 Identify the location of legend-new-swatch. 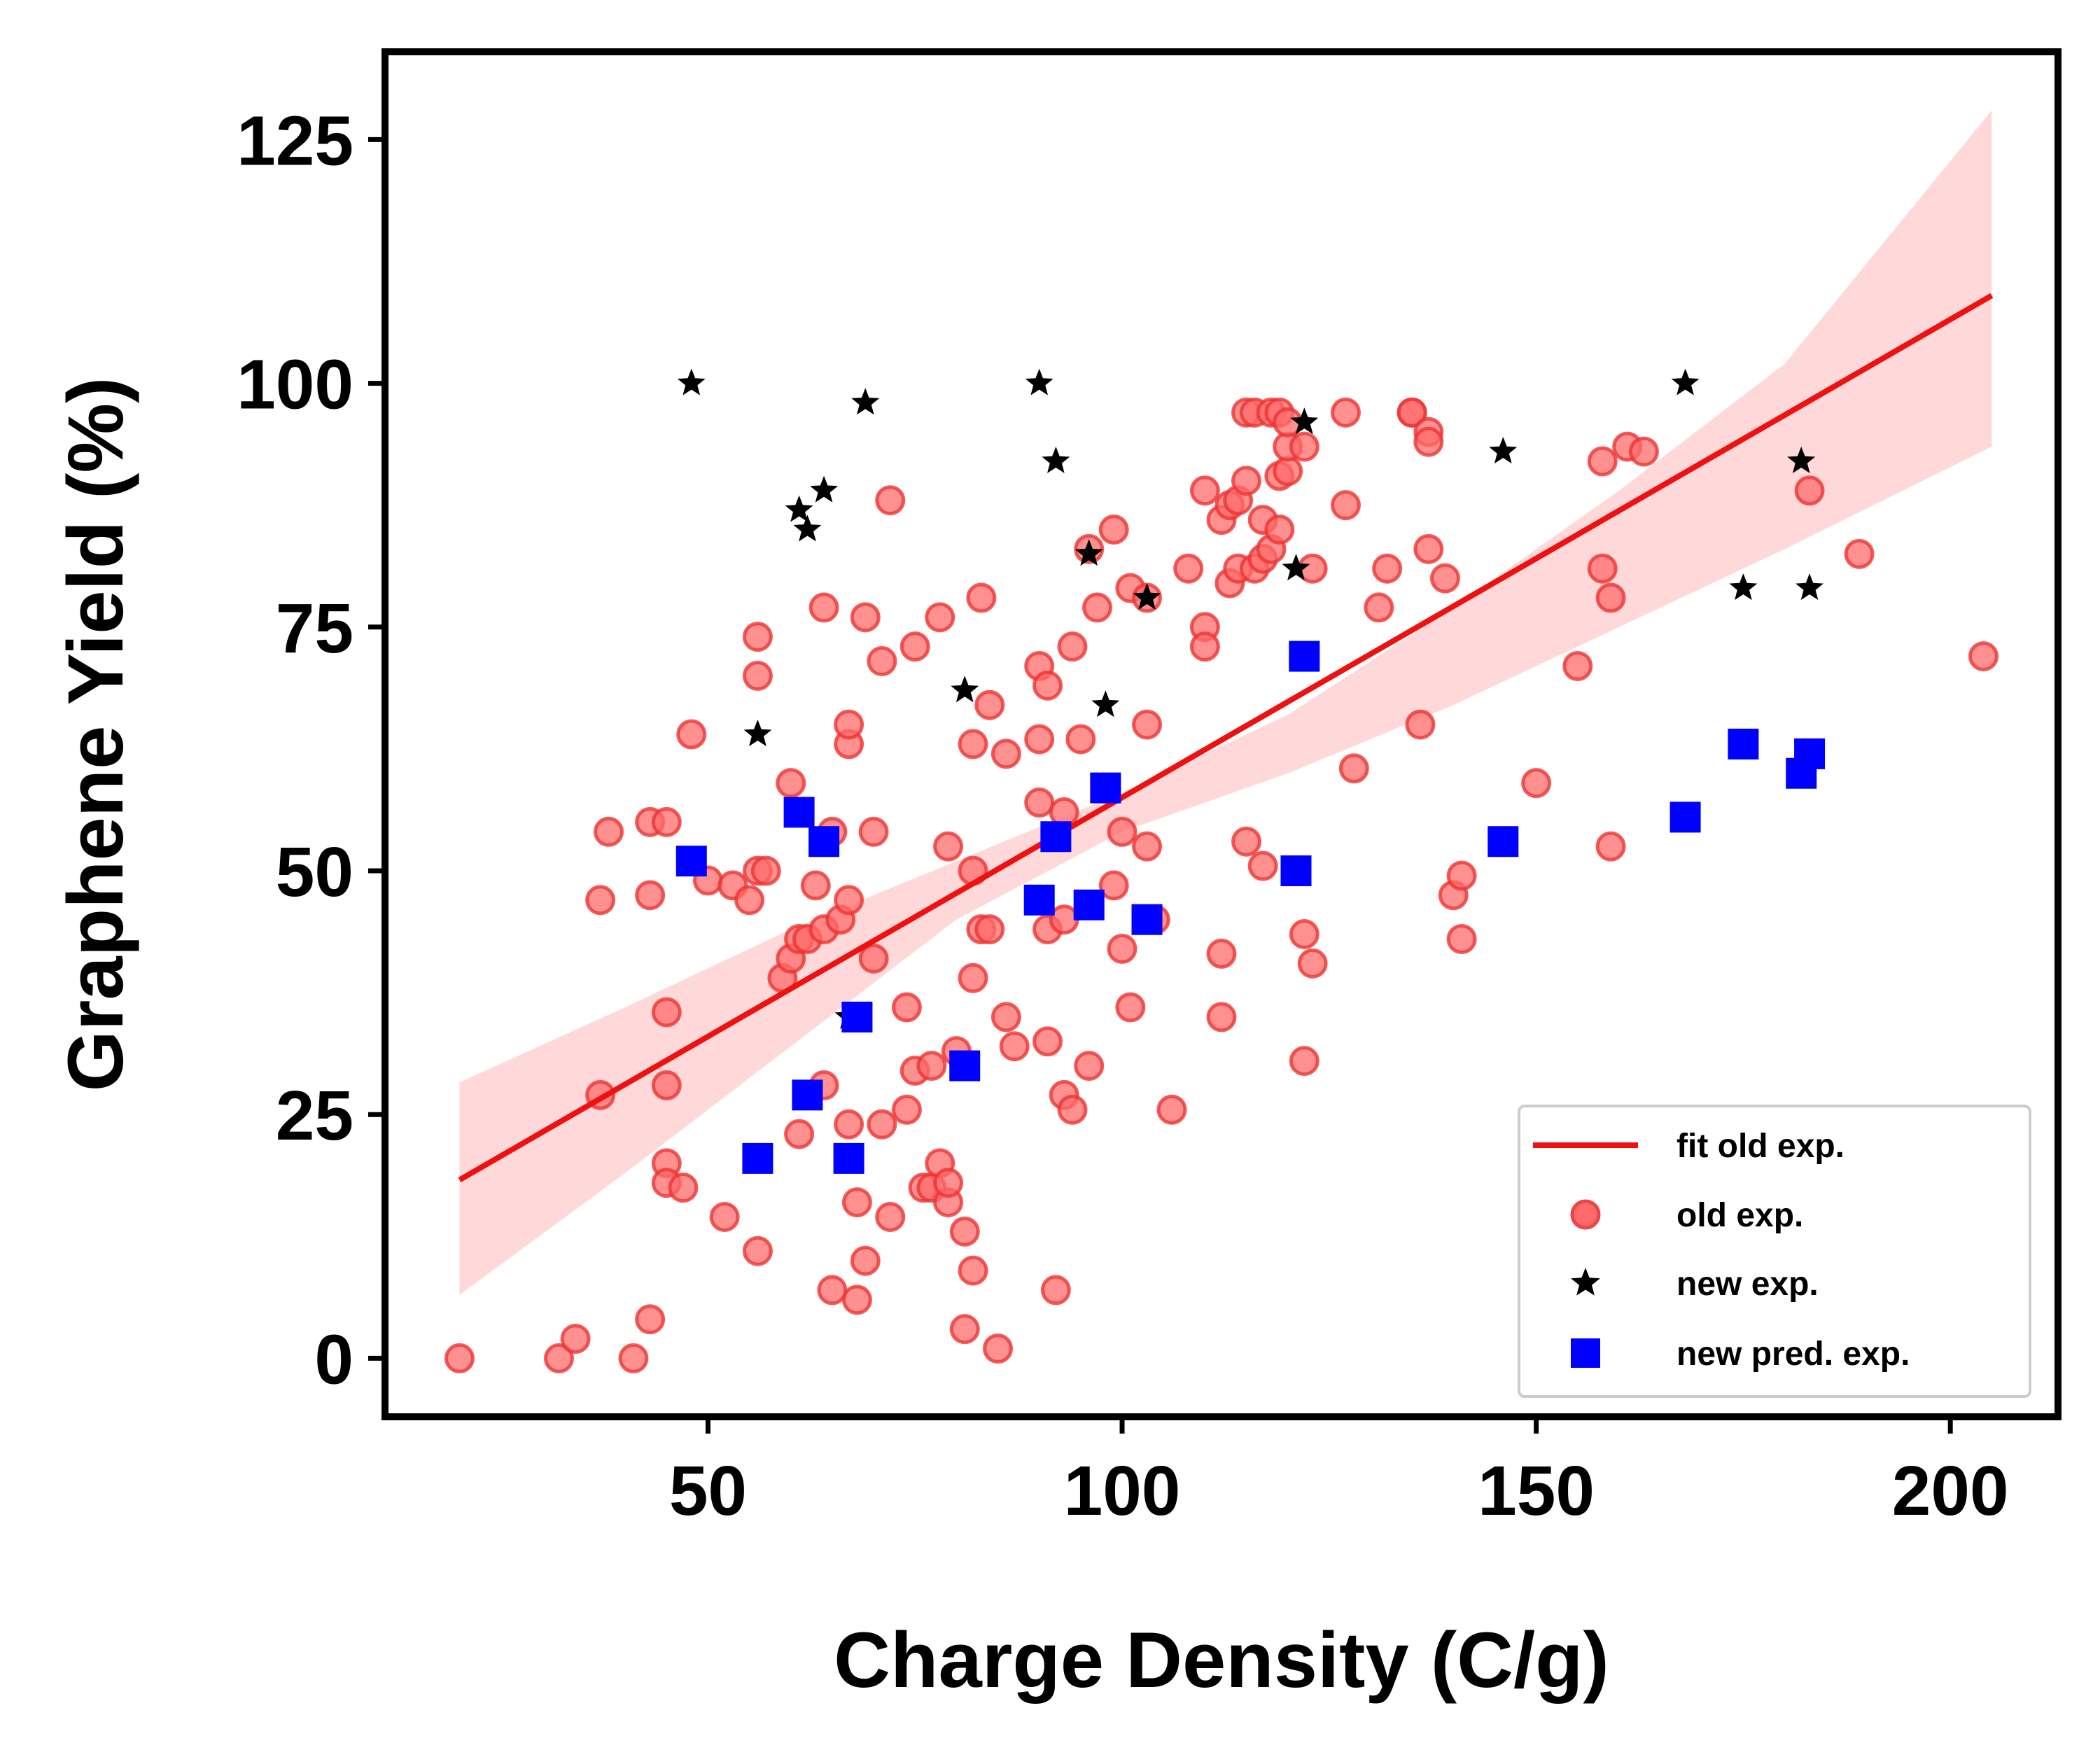
(1585, 1282).